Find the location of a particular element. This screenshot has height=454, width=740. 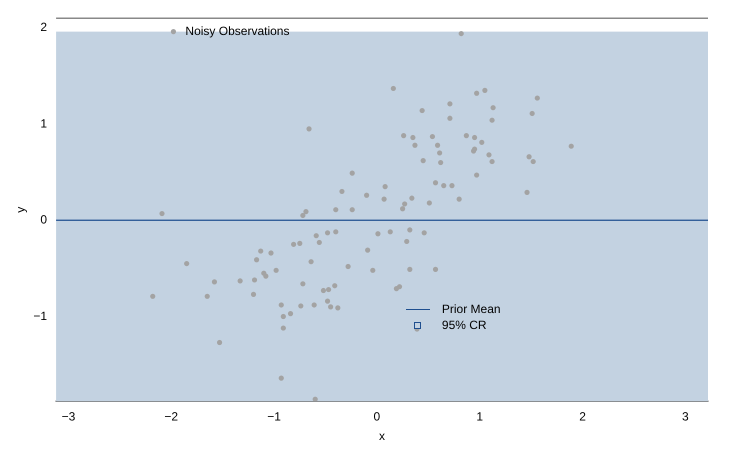

band-label: 95% CR is located at coordinates (464, 325).